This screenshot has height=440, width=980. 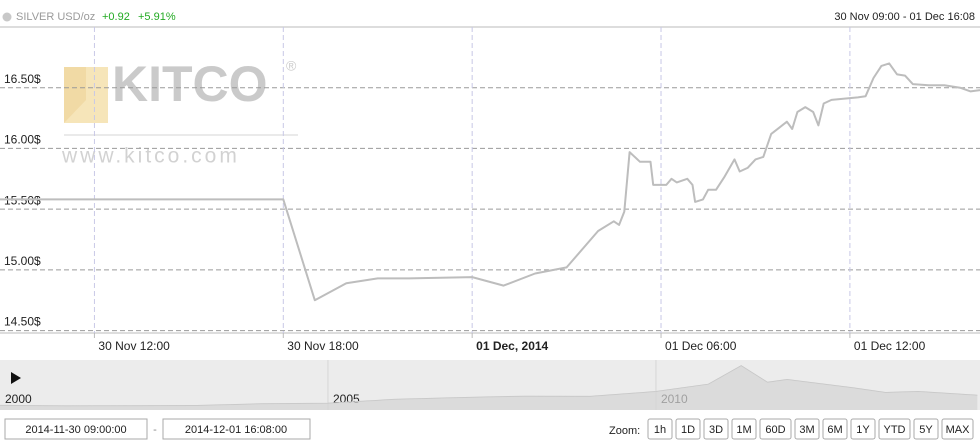 I want to click on watermark: KITCO ® www.kitco.com, so click(x=179, y=112).